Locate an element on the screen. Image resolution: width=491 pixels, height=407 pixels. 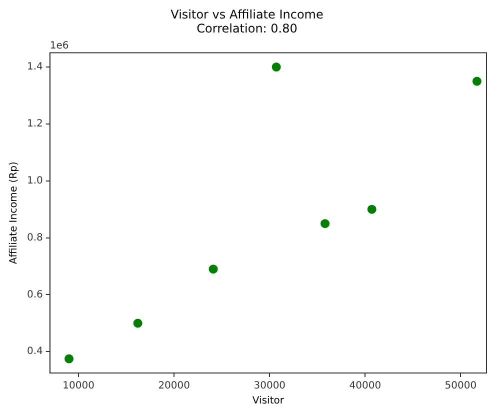
chart-subtitle: Correlation: 0.80 is located at coordinates (247, 29).